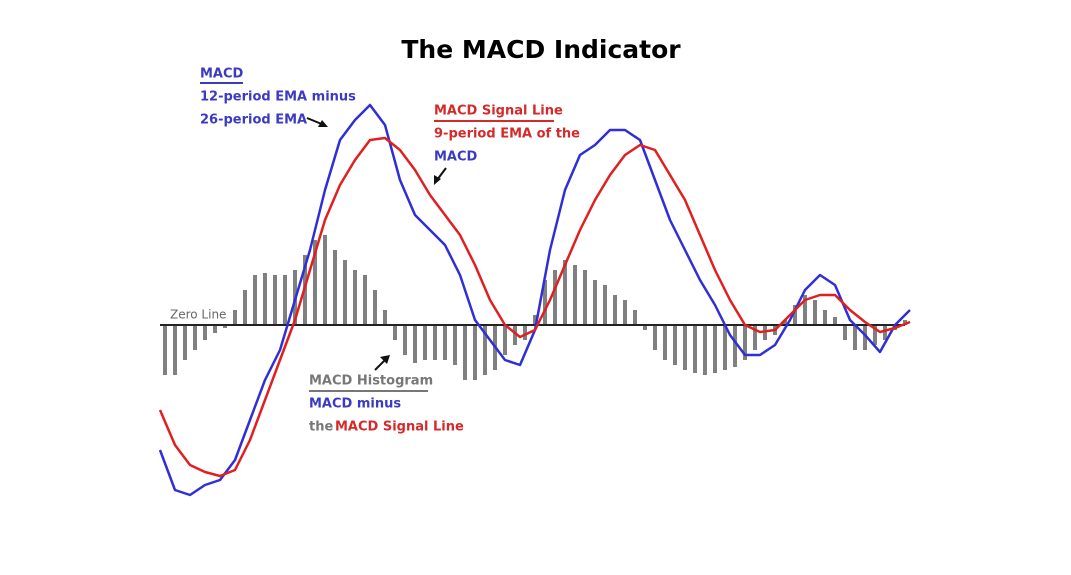  What do you see at coordinates (355, 404) in the screenshot?
I see `annotation-text: MACD minus` at bounding box center [355, 404].